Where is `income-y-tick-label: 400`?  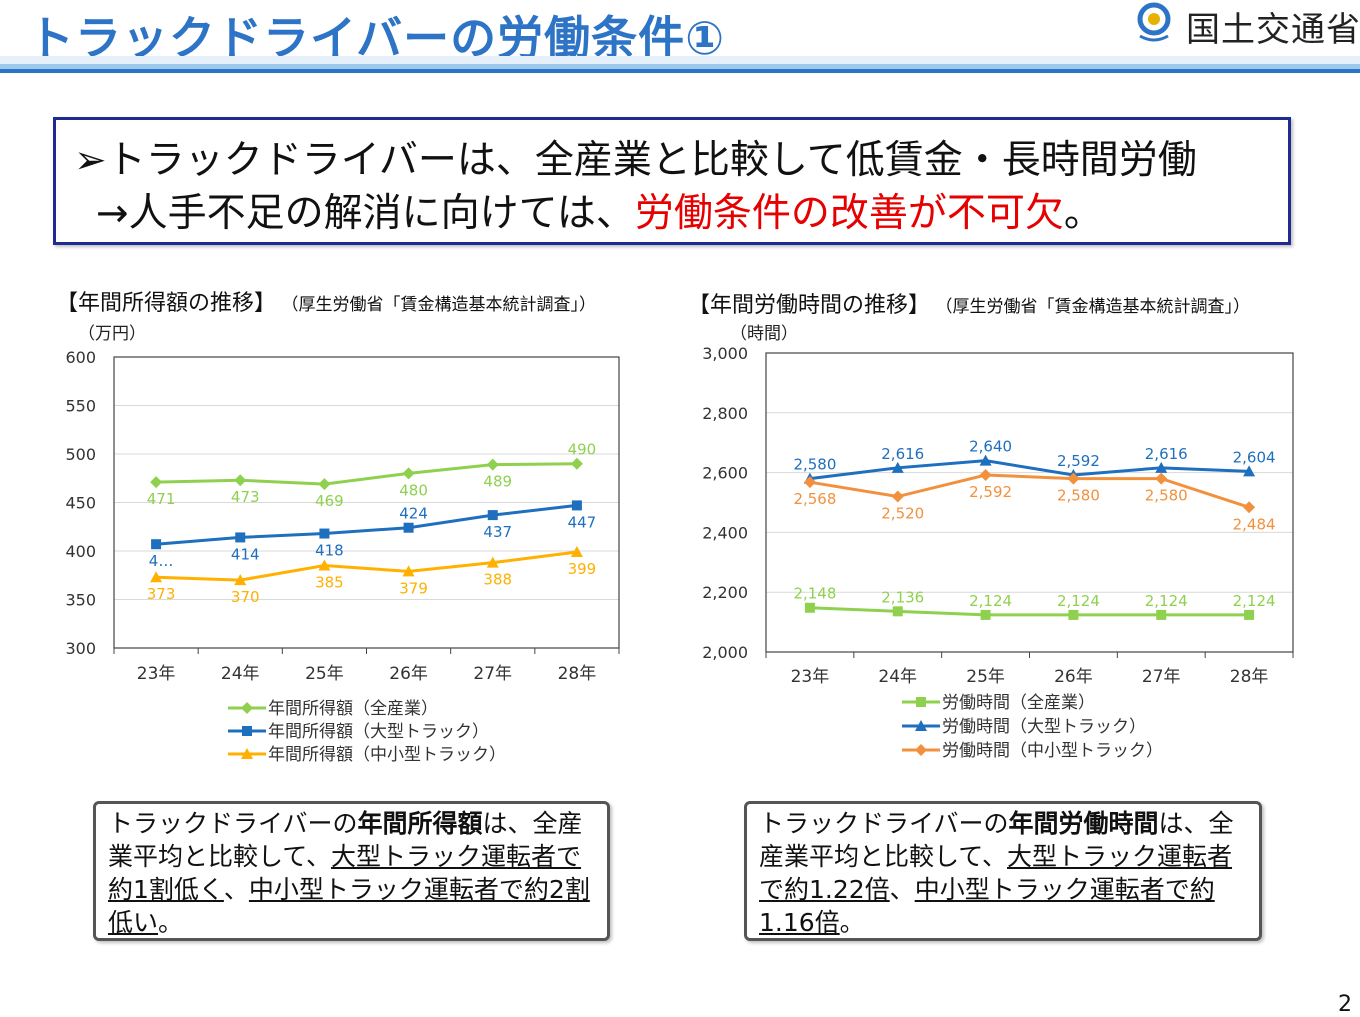 income-y-tick-label: 400 is located at coordinates (80, 551).